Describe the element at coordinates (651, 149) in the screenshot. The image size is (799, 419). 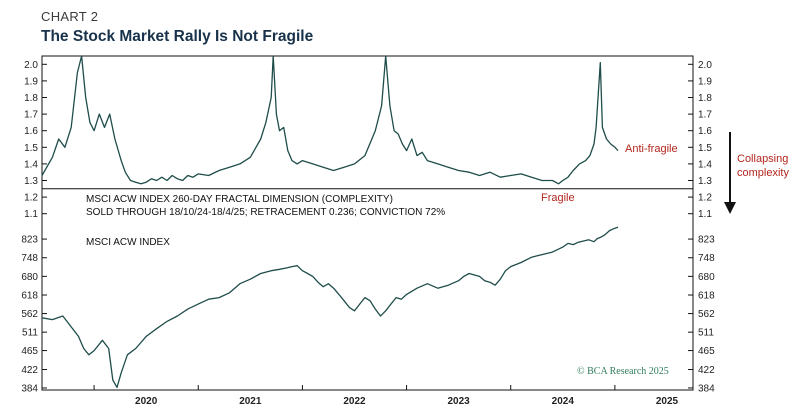
I see `anti-fragile-label: Anti-fragile` at that location.